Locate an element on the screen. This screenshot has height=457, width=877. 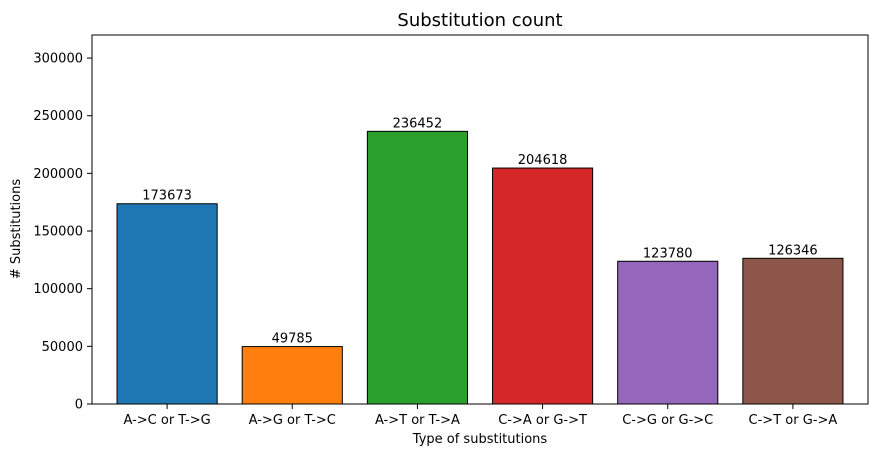
y-axis-title: # Substitutions is located at coordinates (16, 229).